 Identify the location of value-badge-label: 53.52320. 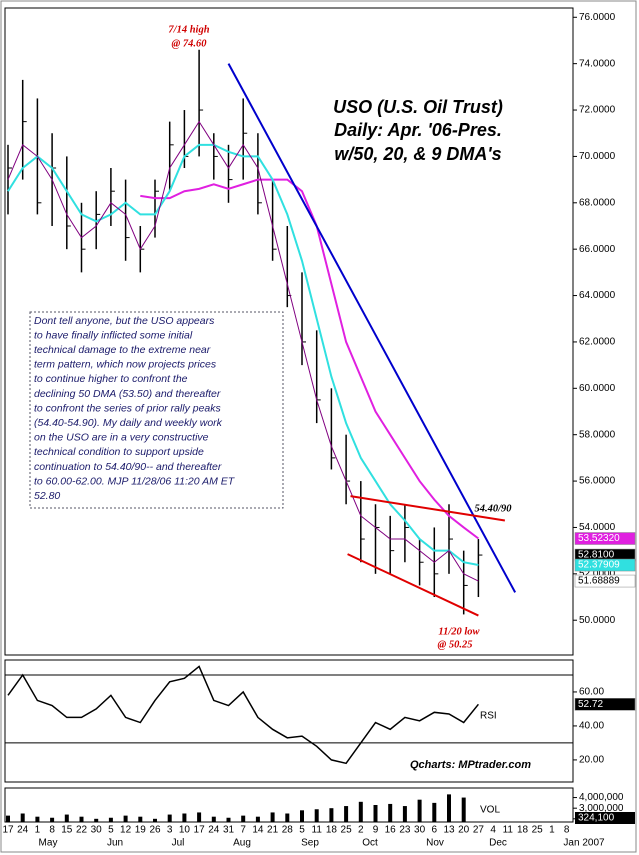
(599, 538).